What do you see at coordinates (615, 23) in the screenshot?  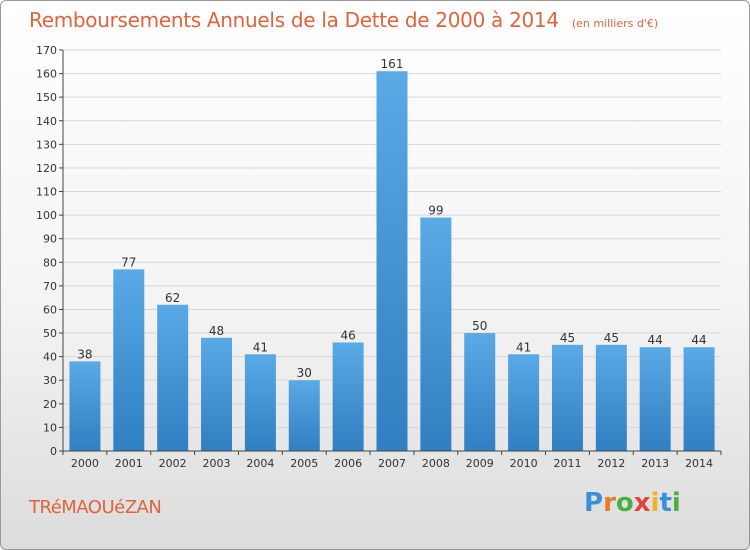 I see `chart-subtitle: (en milliers d'€)` at bounding box center [615, 23].